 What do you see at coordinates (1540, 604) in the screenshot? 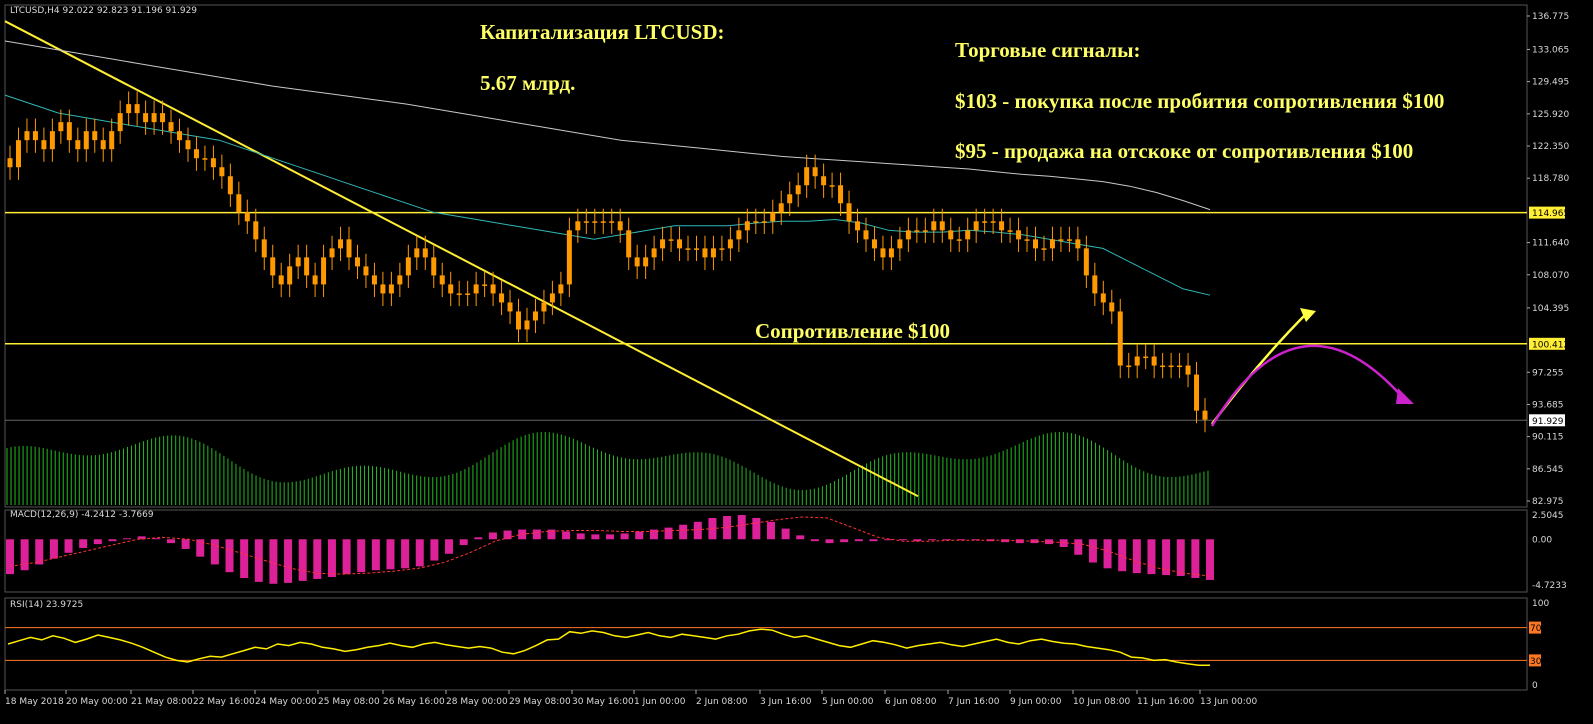
I see `rsi-tick-label: 100` at bounding box center [1540, 604].